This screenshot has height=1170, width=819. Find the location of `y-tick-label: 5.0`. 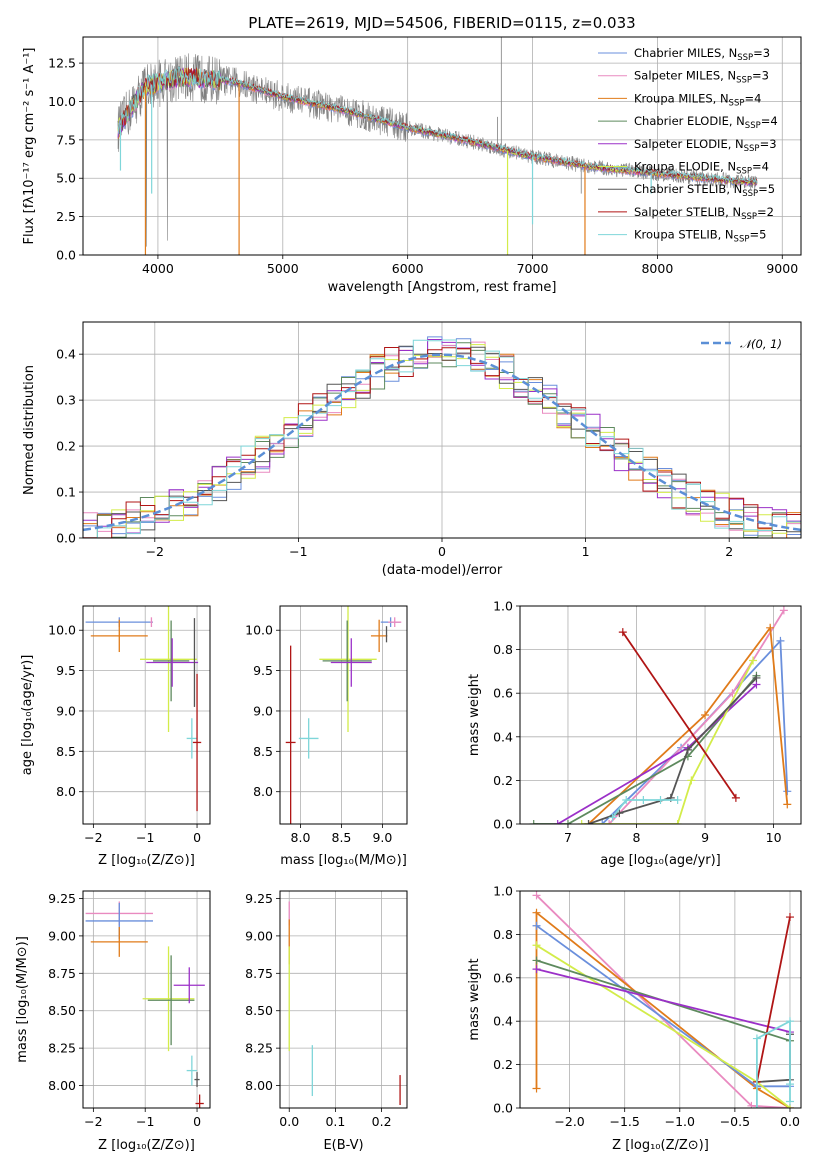

y-tick-label: 5.0 is located at coordinates (66, 178).